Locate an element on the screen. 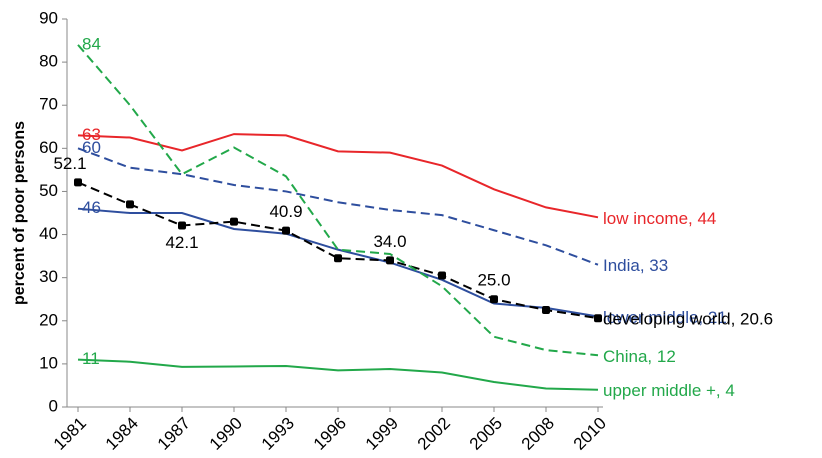  value-label: 25.0 is located at coordinates (493, 280).